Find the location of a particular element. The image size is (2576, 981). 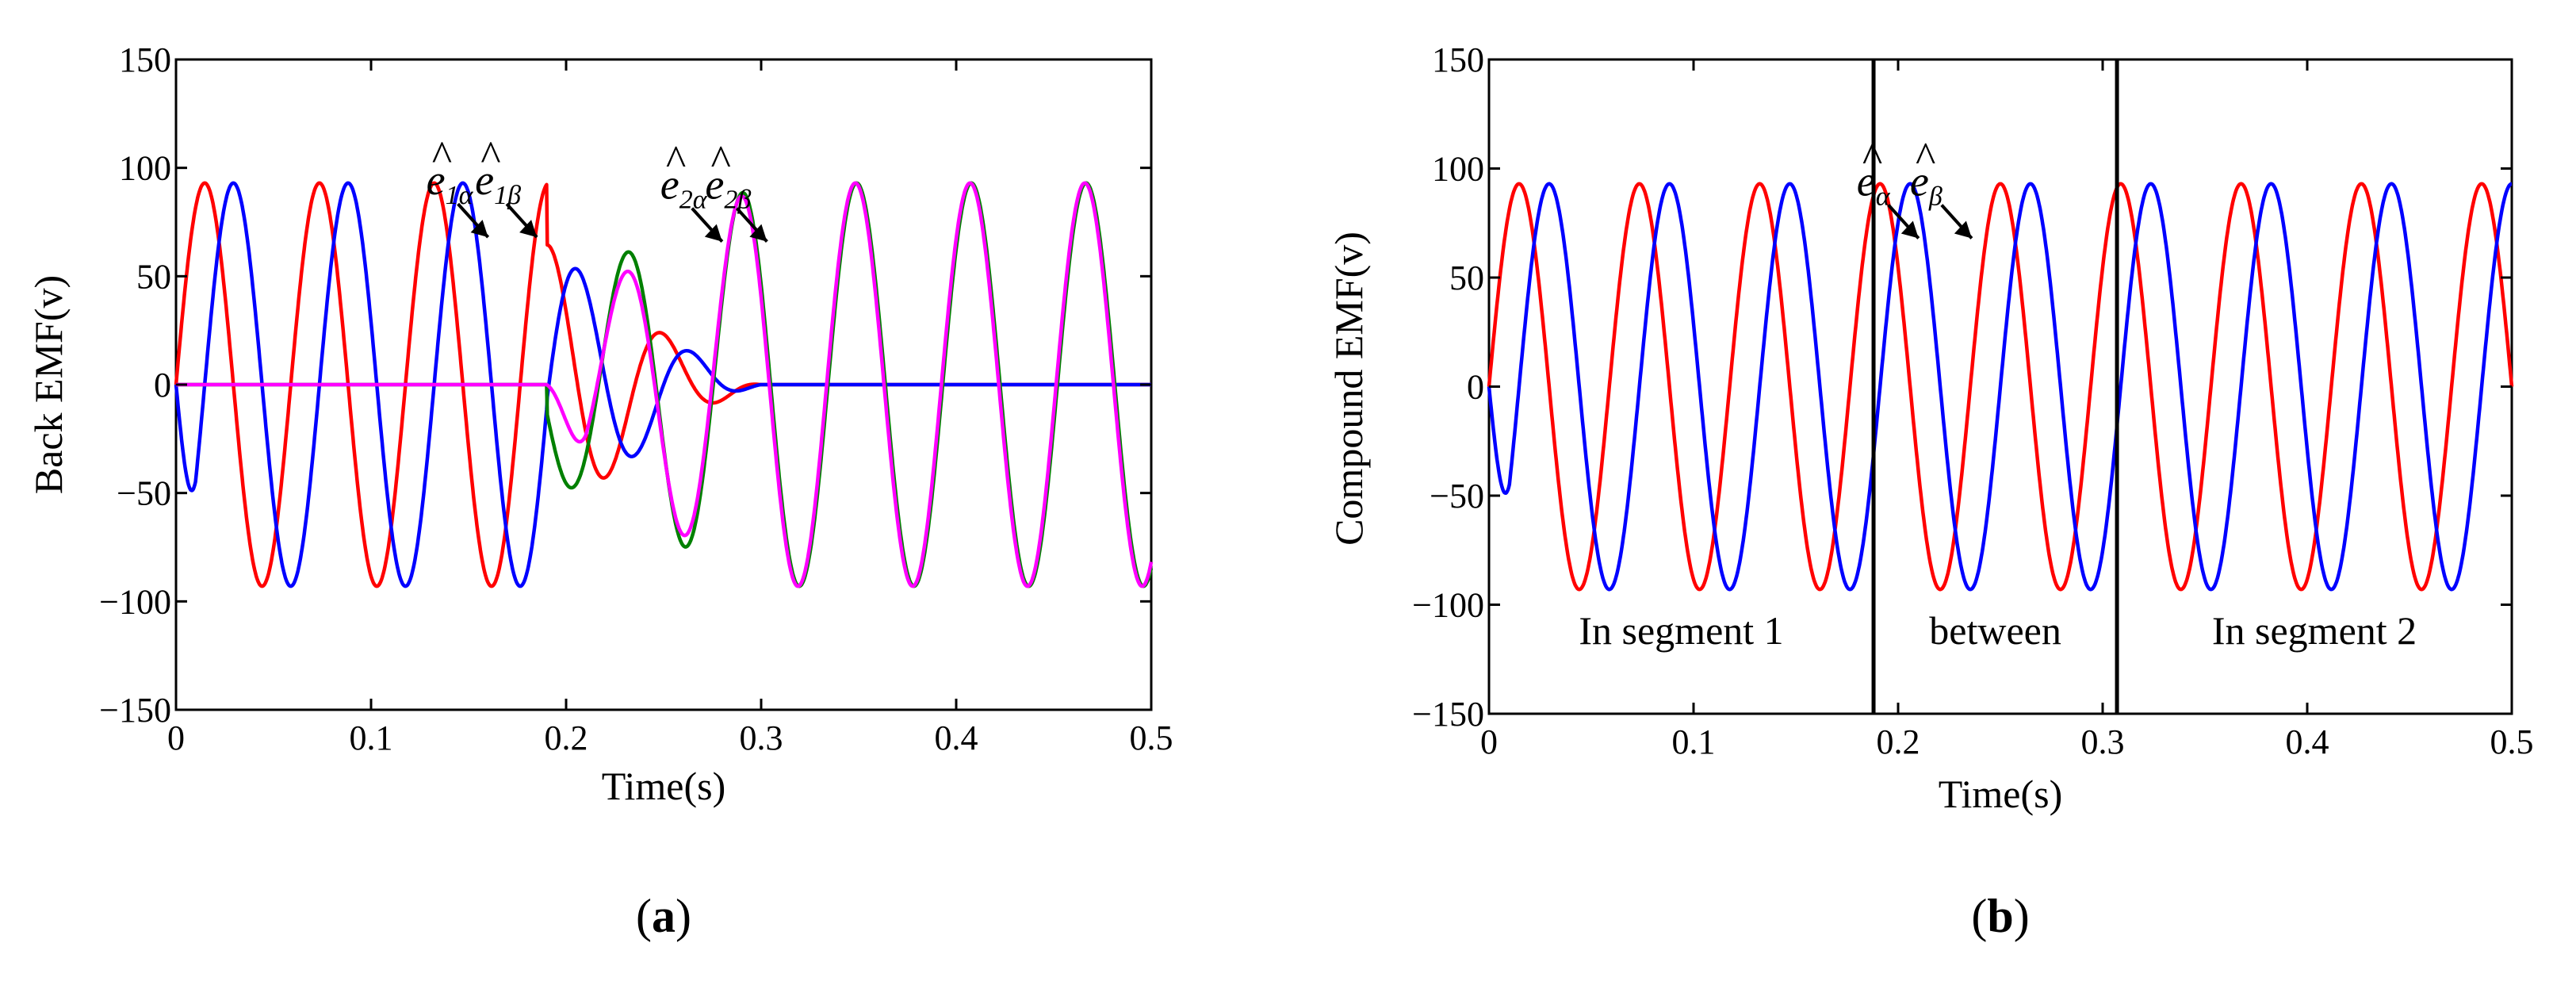

panel-a-label: (a) is located at coordinates (663, 916).